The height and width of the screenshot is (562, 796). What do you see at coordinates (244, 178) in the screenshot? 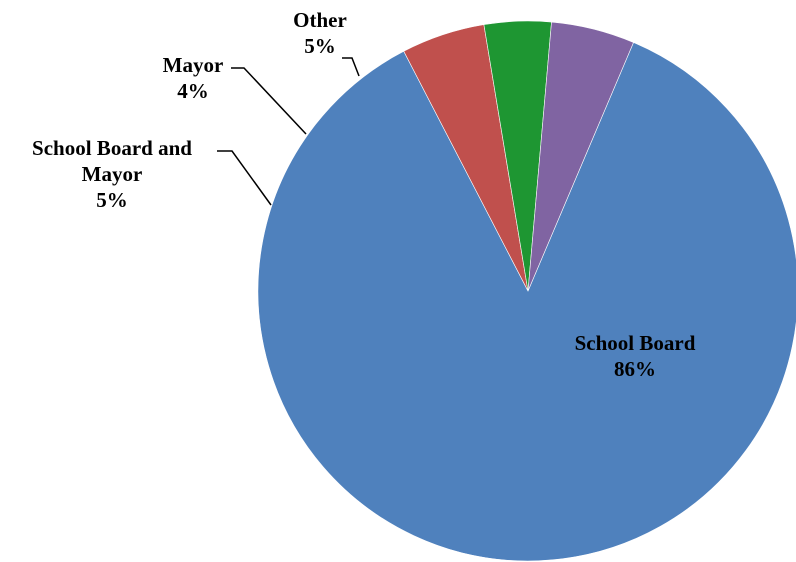
I see `leader-line-school-board-and-mayor` at bounding box center [244, 178].